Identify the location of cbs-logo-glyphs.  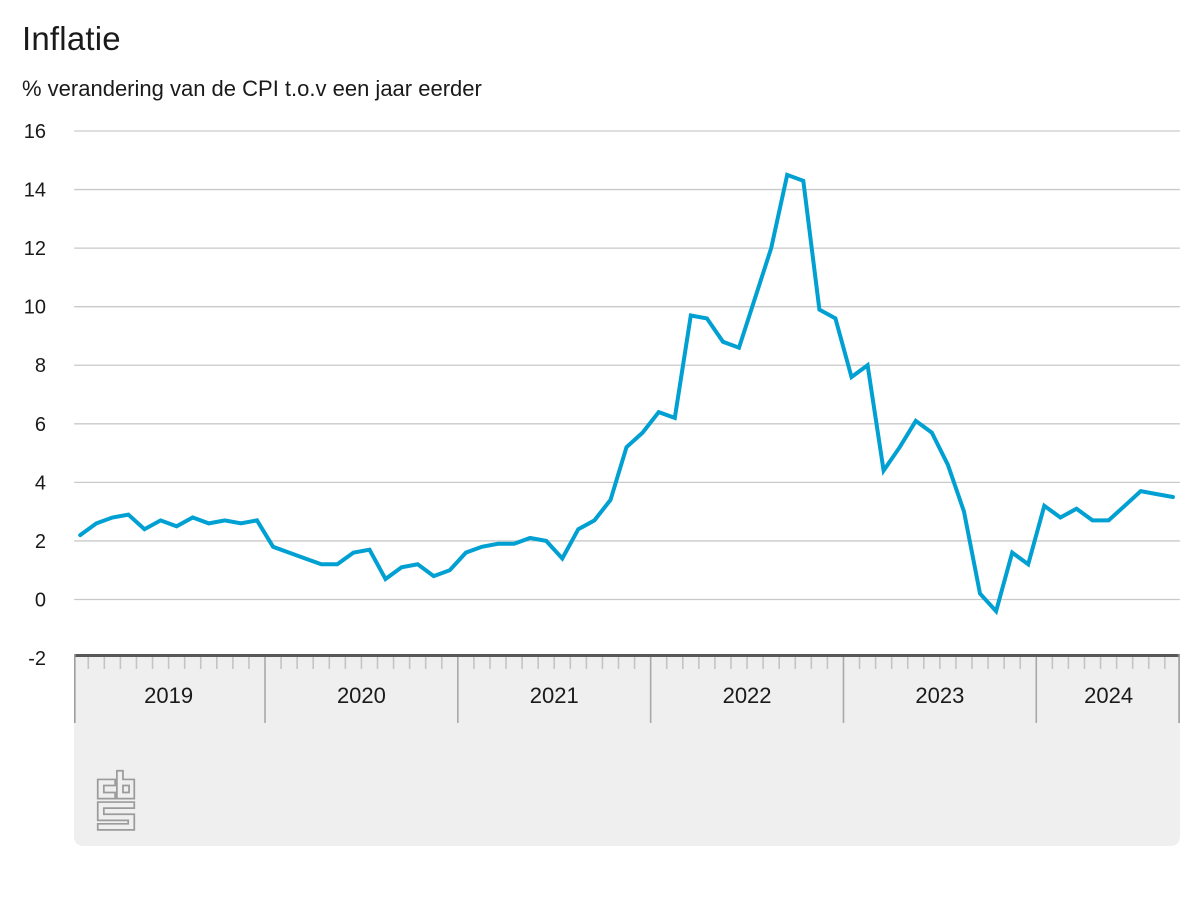
(116, 800).